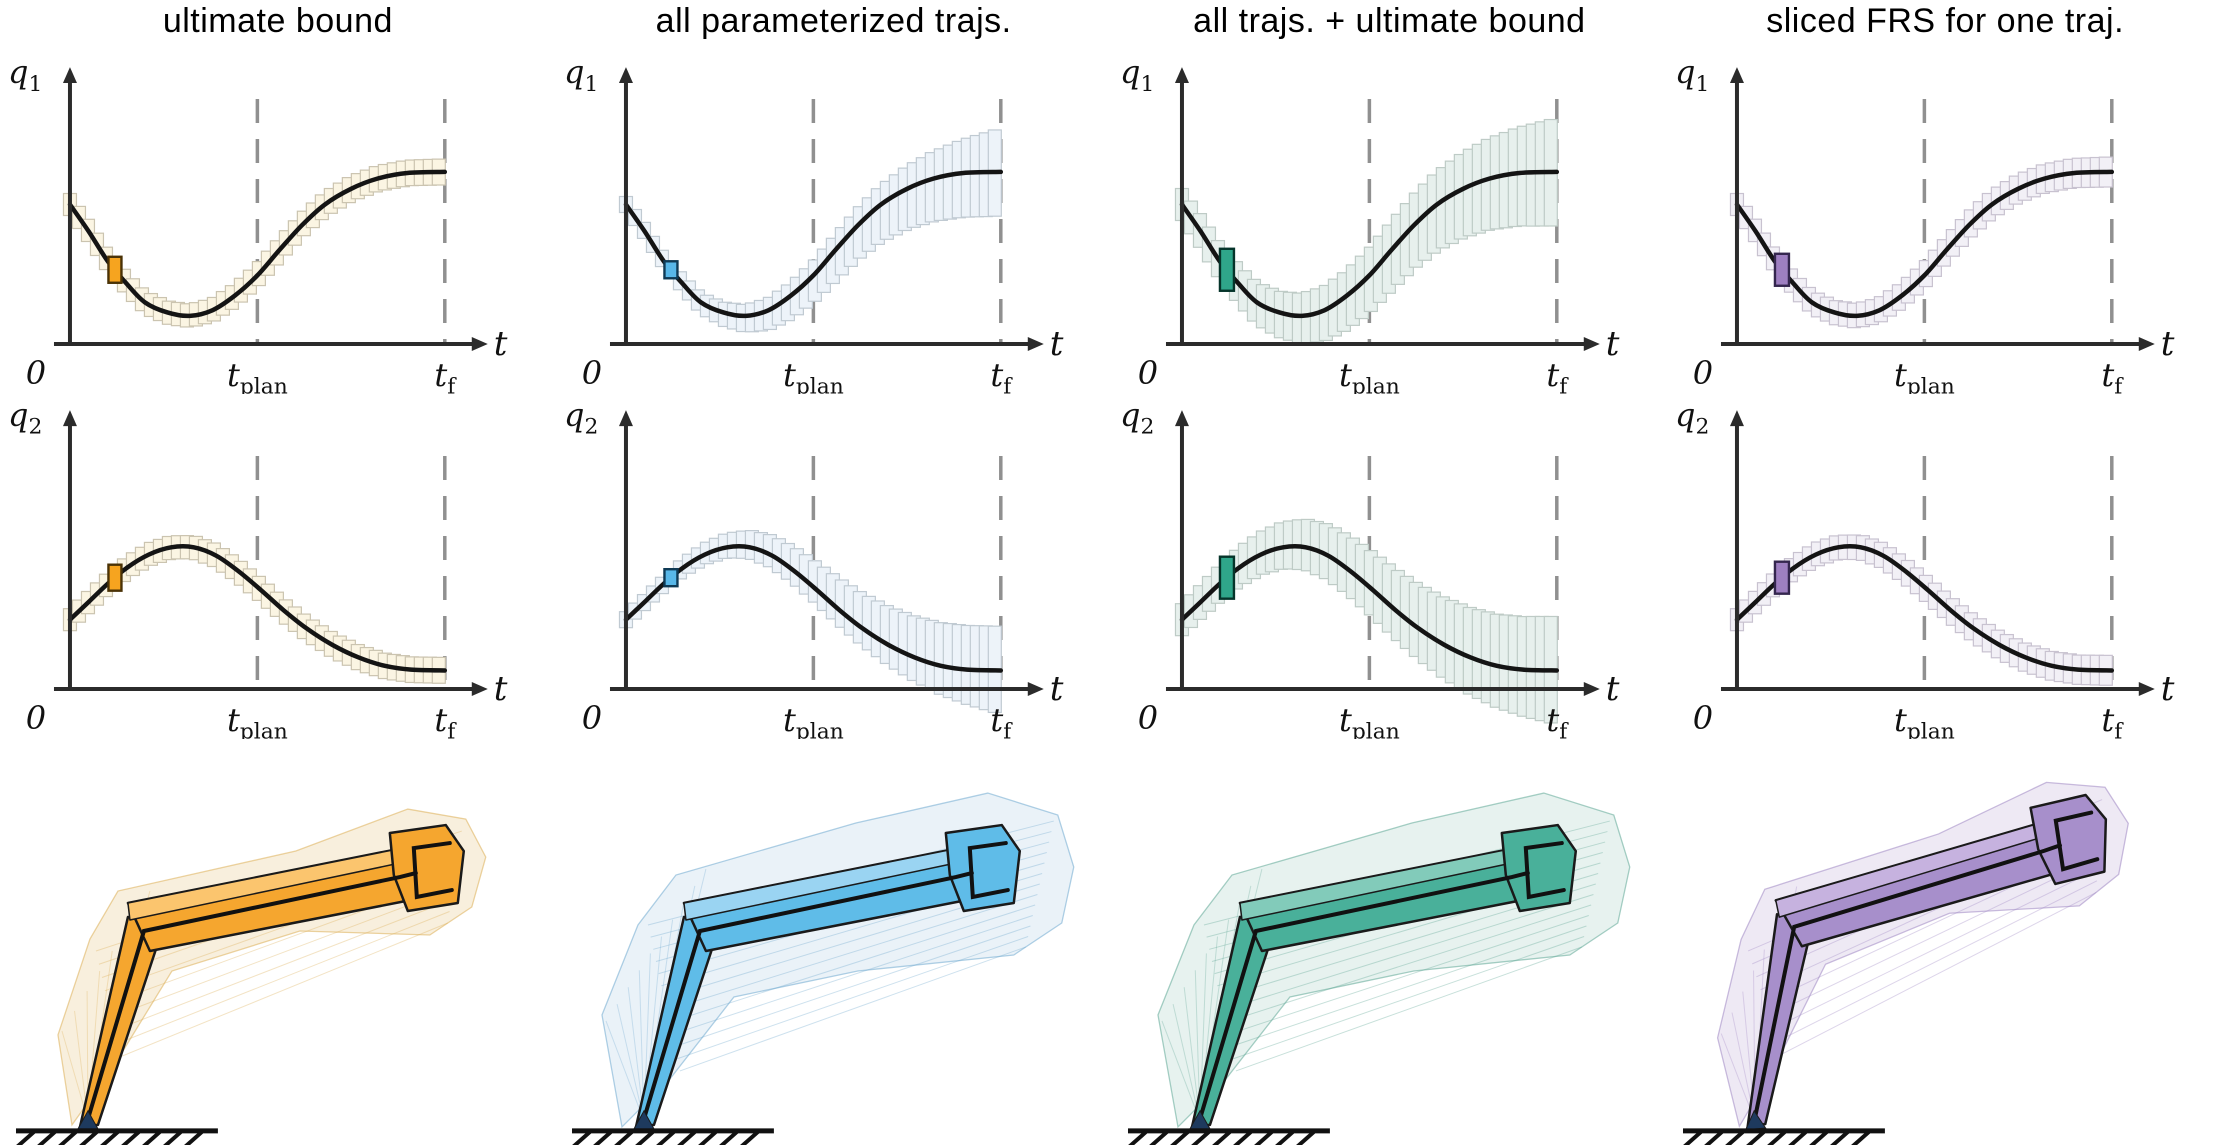  I want to click on column-title: sliced FRS for one traj., so click(1945, 21).